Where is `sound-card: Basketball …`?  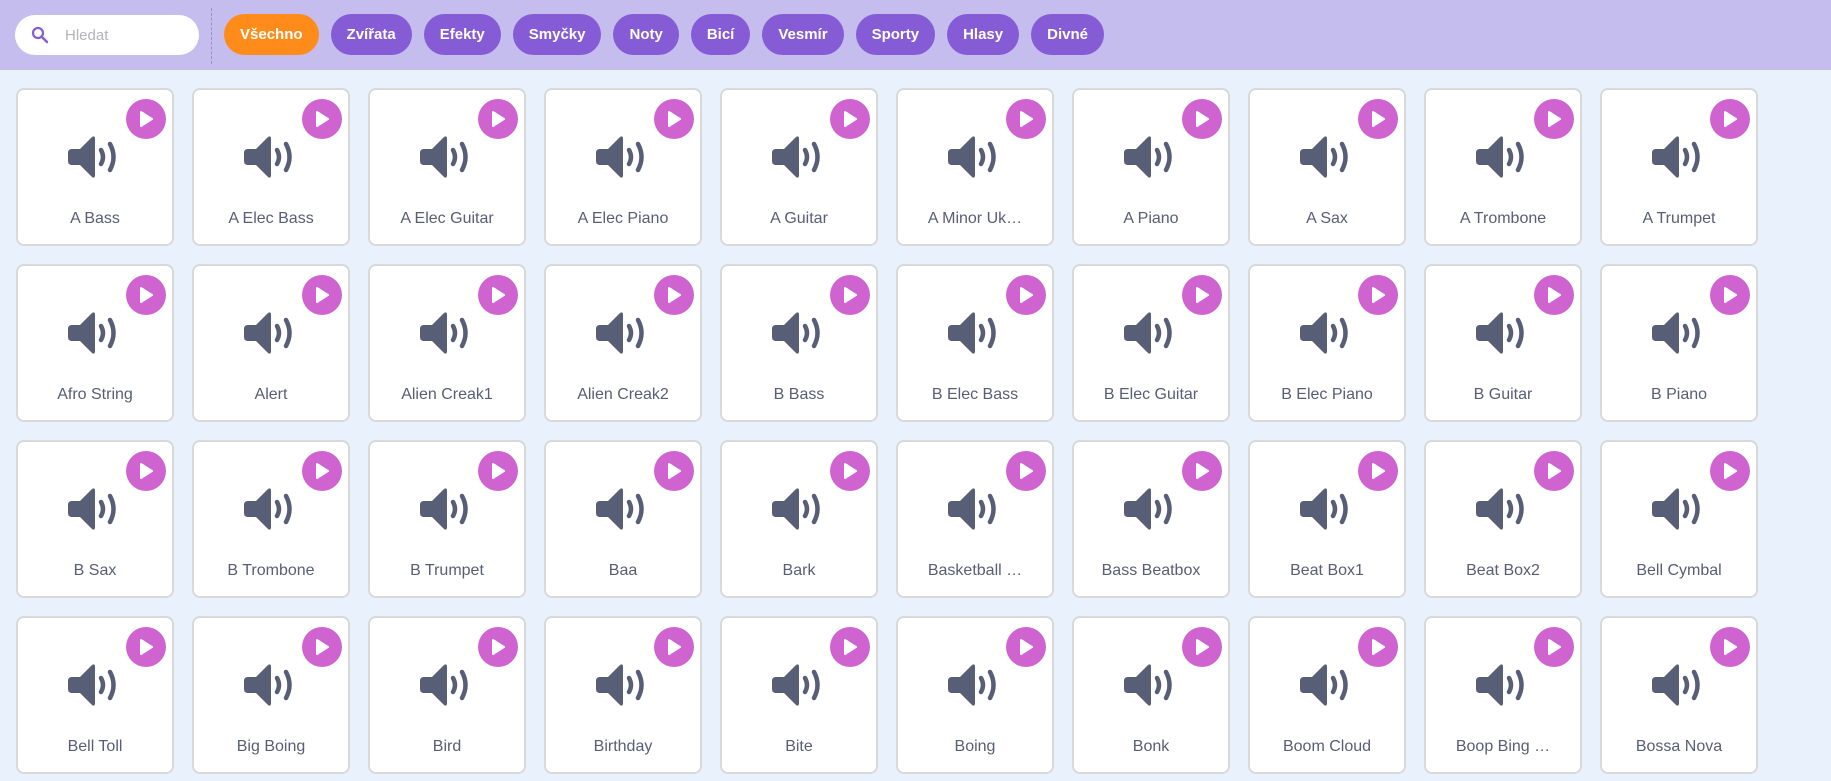
sound-card: Basketball … is located at coordinates (975, 519).